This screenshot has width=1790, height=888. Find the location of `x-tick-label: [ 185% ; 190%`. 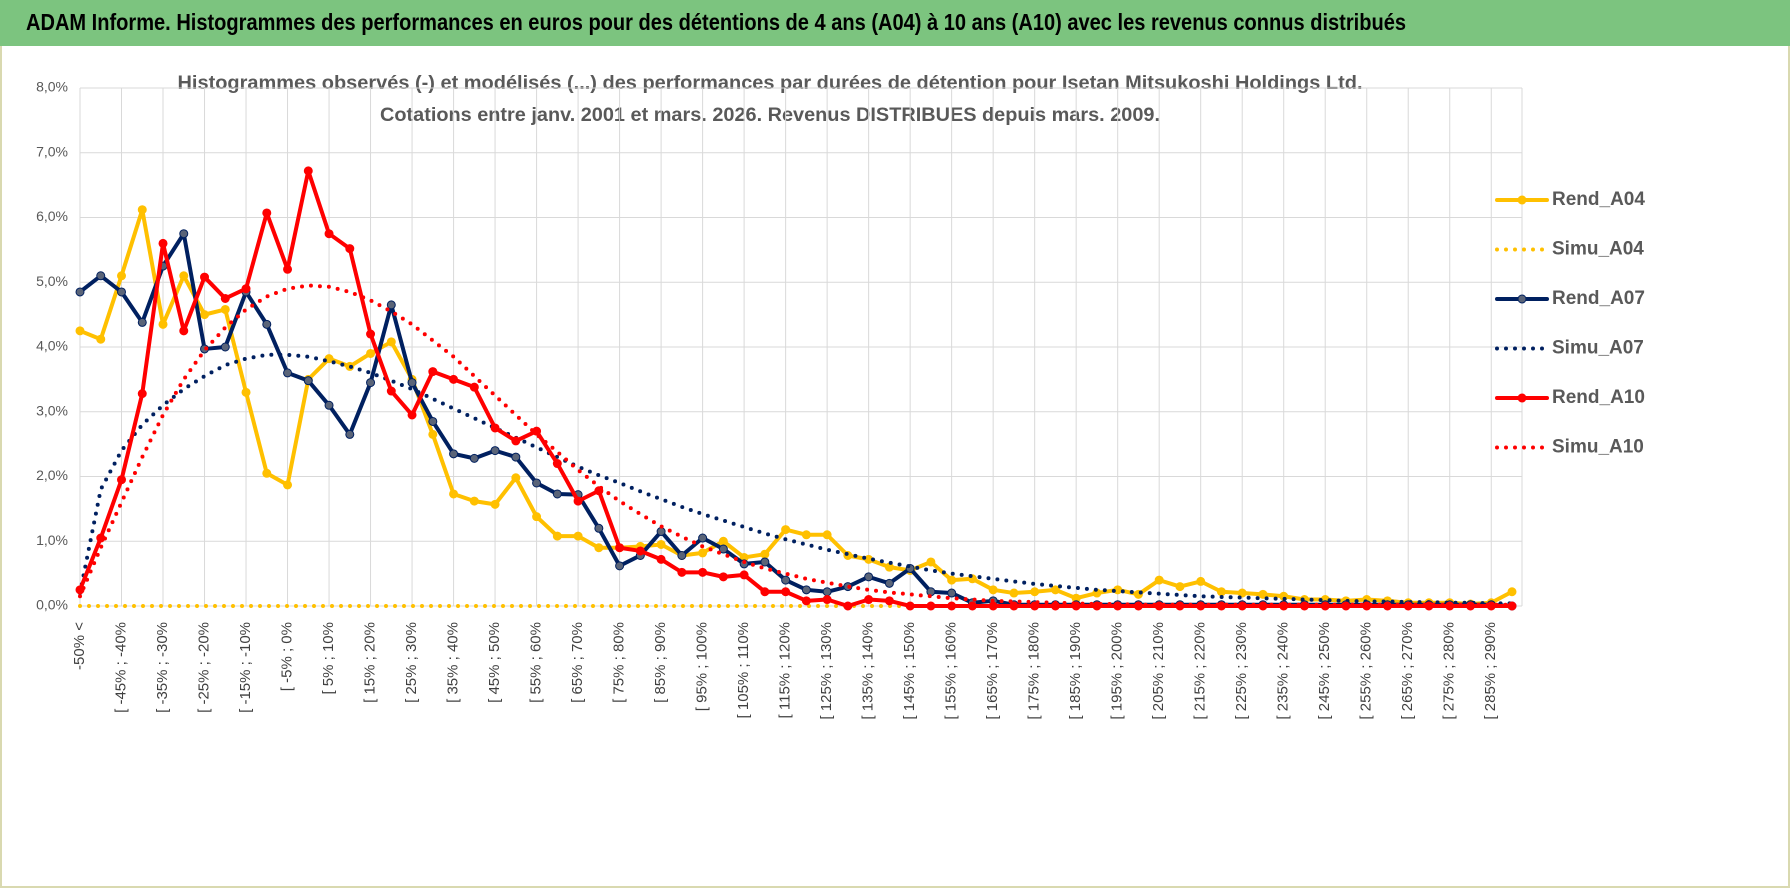

x-tick-label: [ 185% ; 190% is located at coordinates (1075, 671).